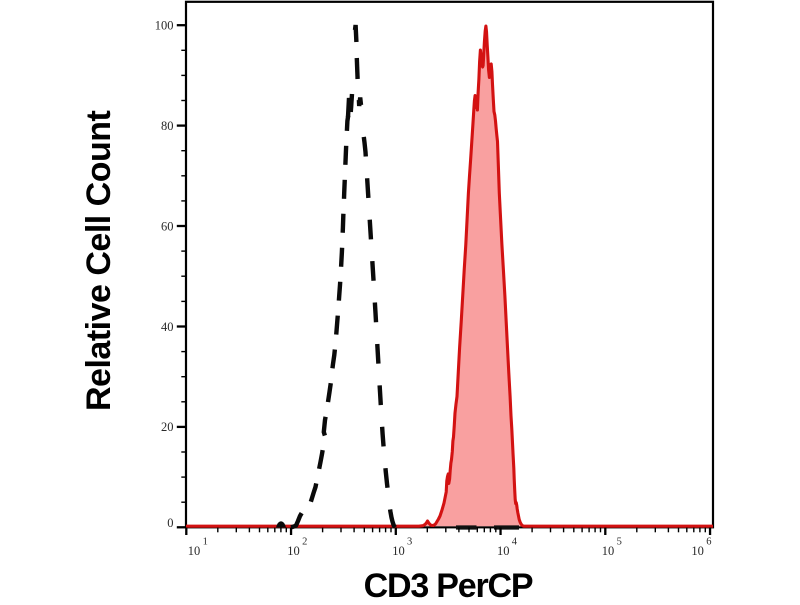  What do you see at coordinates (619, 542) in the screenshot?
I see `svg-text: 5` at bounding box center [619, 542].